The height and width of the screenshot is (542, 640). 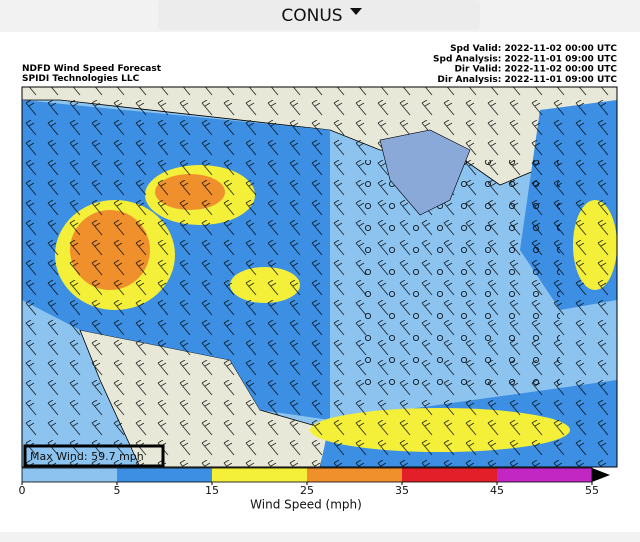 I want to click on valid-time: Spd Valid: 2022-11-02 00:00 UTC, so click(x=533, y=49).